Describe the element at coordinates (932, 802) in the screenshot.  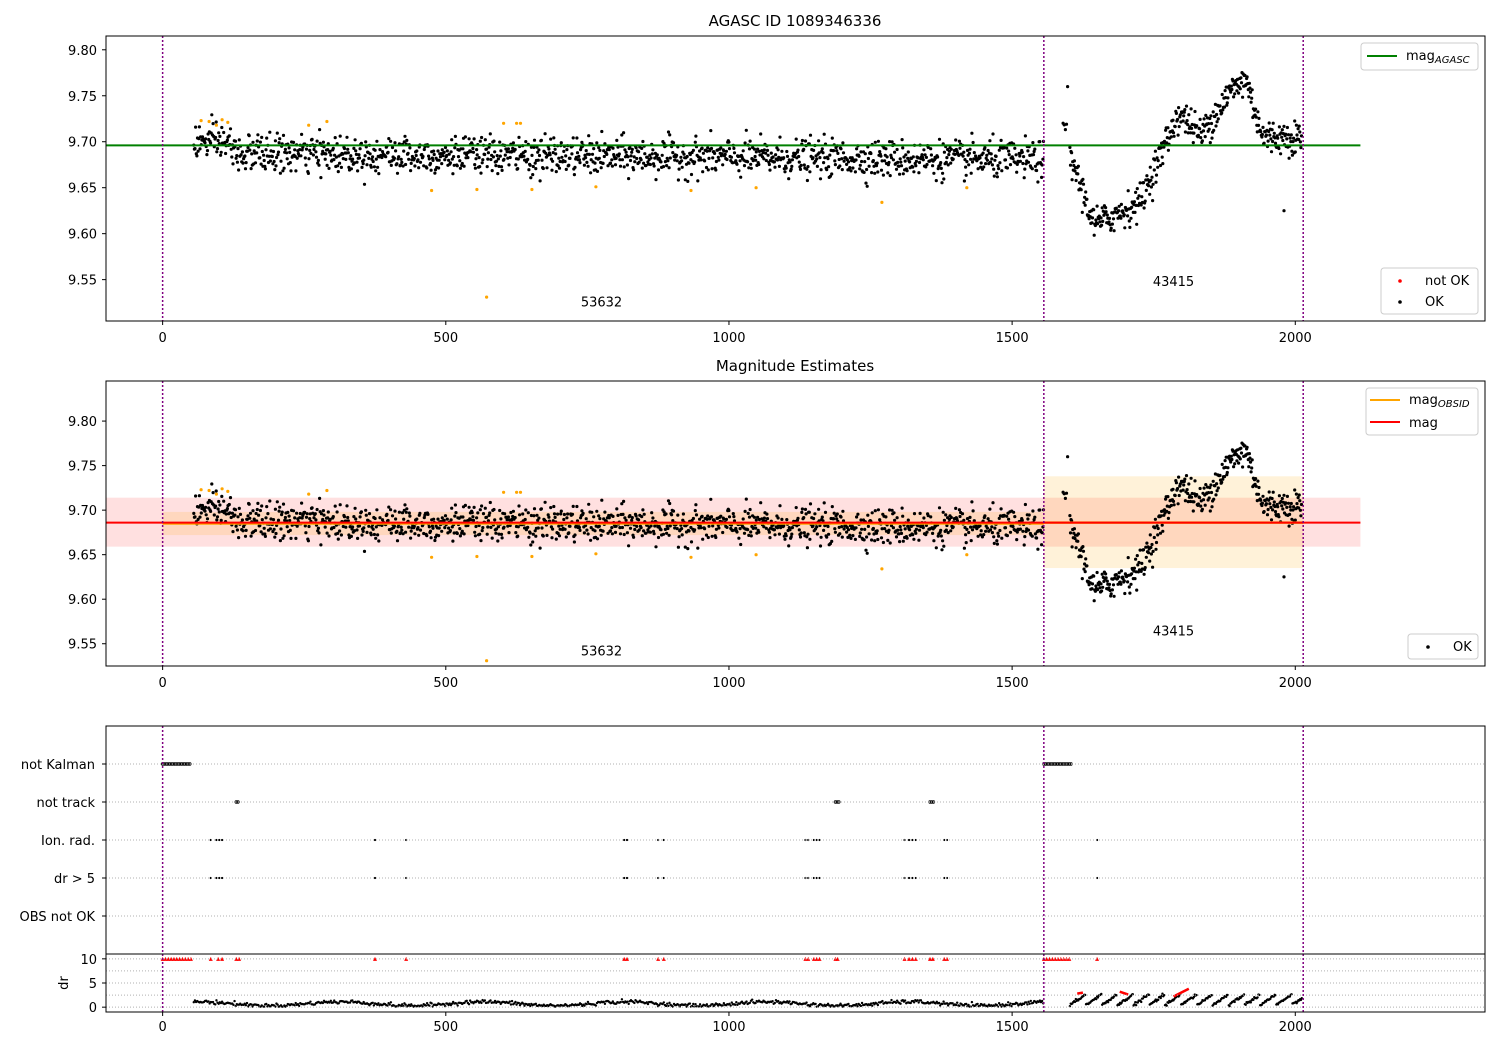
I see `flag-point` at that location.